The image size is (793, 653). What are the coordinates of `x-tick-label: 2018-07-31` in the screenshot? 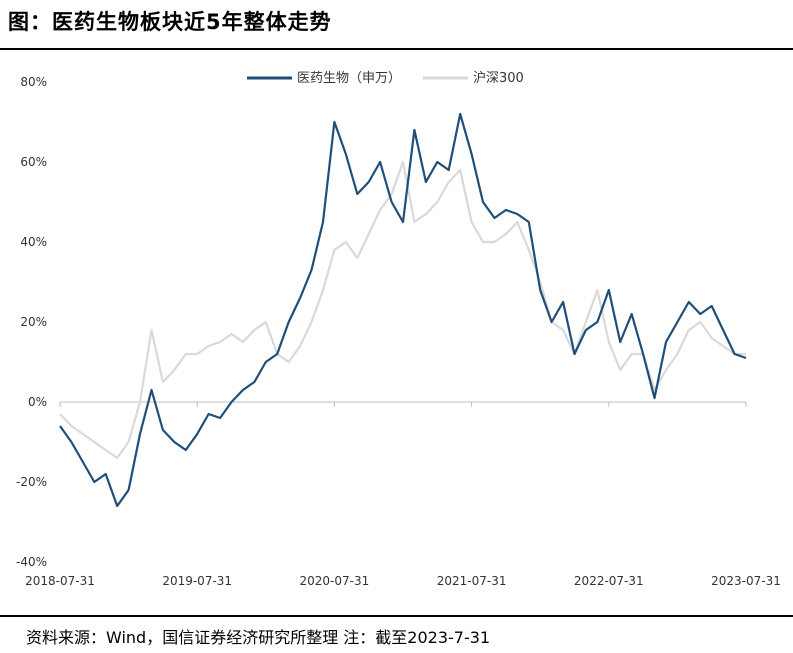 It's located at (60, 581).